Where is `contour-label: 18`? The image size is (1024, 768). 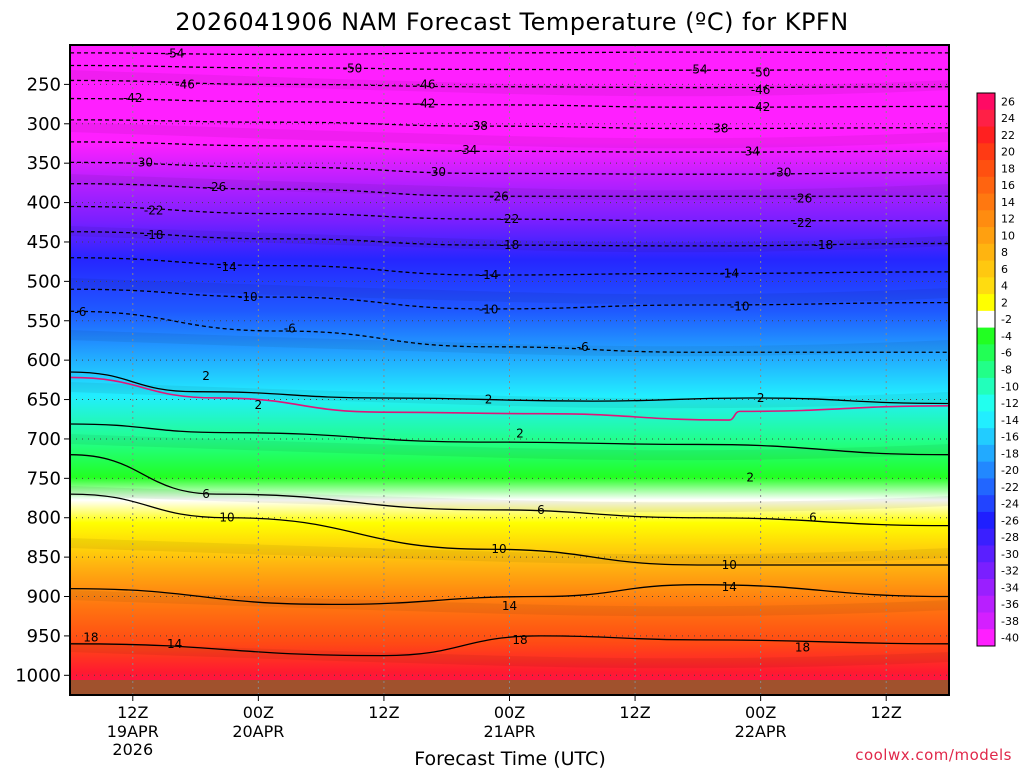
contour-label: 18 is located at coordinates (802, 648).